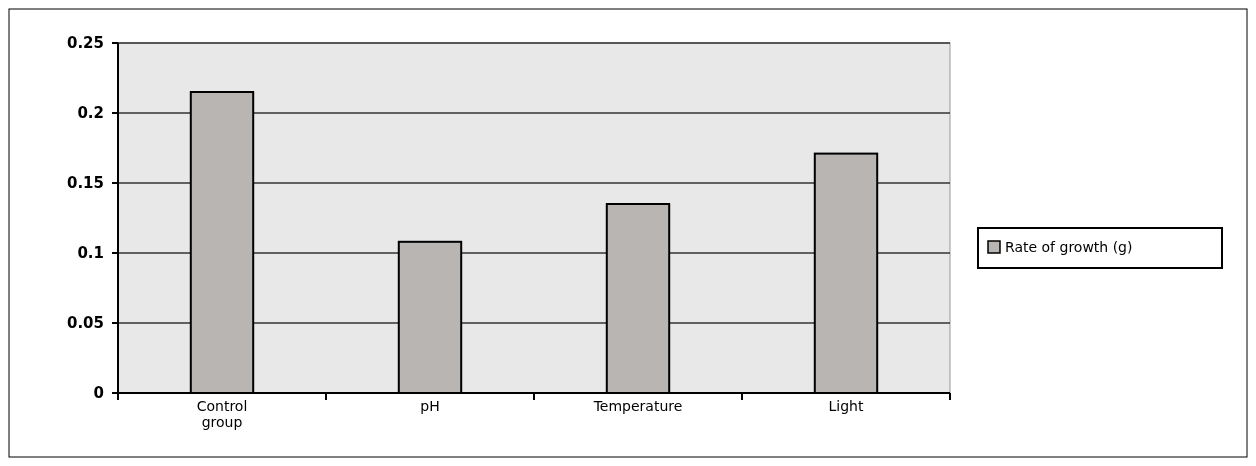 The height and width of the screenshot is (466, 1256). Describe the element at coordinates (85, 183) in the screenshot. I see `y-tick-label: 0.15` at that location.